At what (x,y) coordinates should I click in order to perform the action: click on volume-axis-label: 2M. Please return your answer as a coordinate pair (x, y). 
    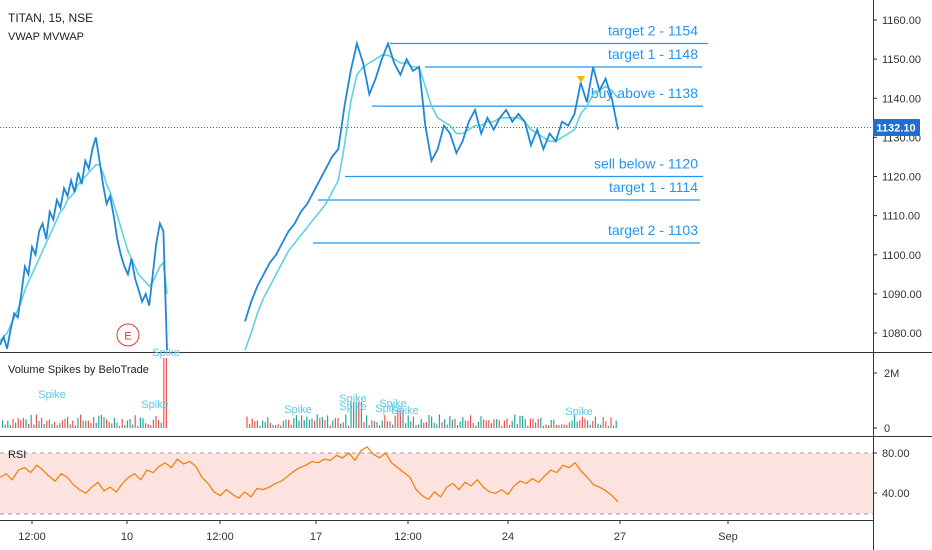
    Looking at the image, I should click on (891, 374).